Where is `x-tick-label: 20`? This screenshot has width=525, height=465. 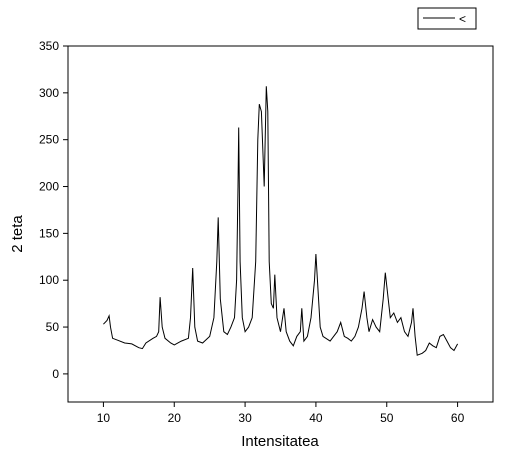
x-tick-label: 20 is located at coordinates (175, 418).